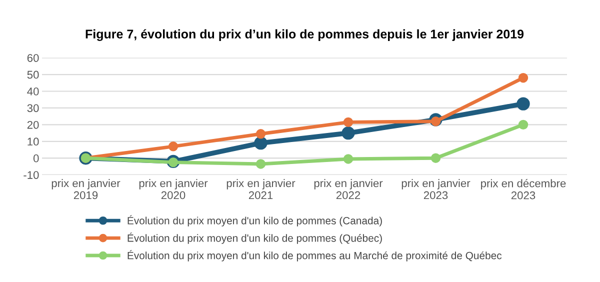 Image resolution: width=600 pixels, height=282 pixels. What do you see at coordinates (33, 92) in the screenshot?
I see `y-tick-label: 40` at bounding box center [33, 92].